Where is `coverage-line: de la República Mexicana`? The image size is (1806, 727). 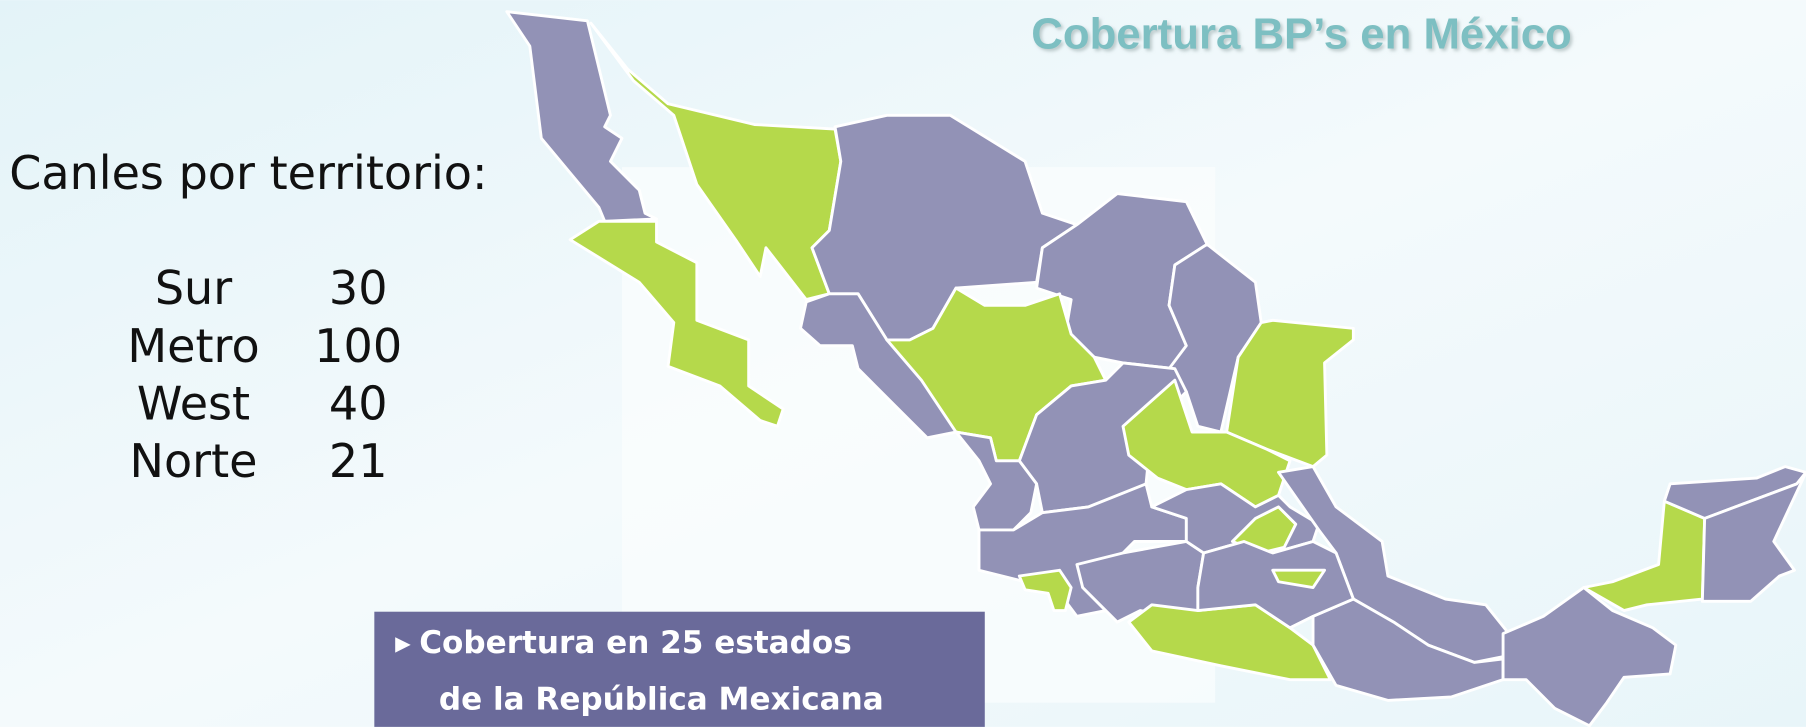
coverage-line: de la República Mexicana is located at coordinates (661, 700).